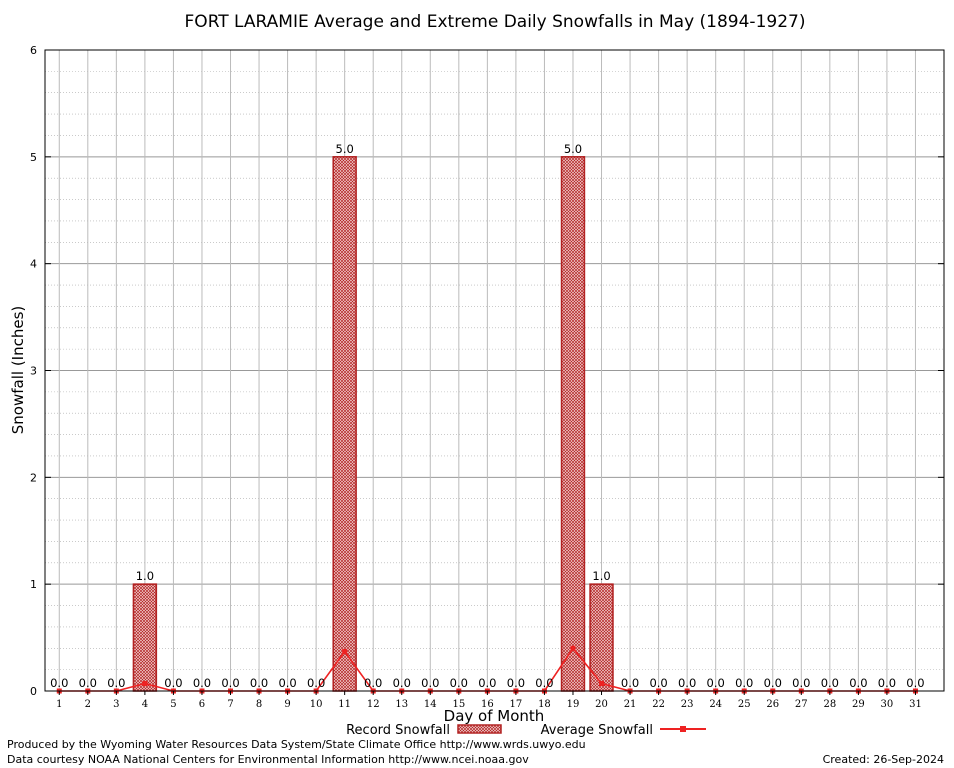 The width and height of the screenshot is (954, 768). Describe the element at coordinates (402, 683) in the screenshot. I see `value-label-day-13: 0.0` at that location.